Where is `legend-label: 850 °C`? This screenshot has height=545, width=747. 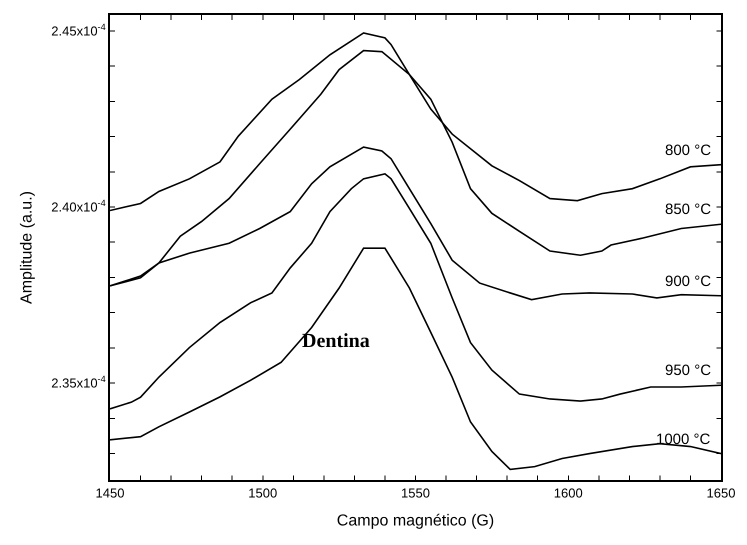 legend-label: 850 °C is located at coordinates (688, 209).